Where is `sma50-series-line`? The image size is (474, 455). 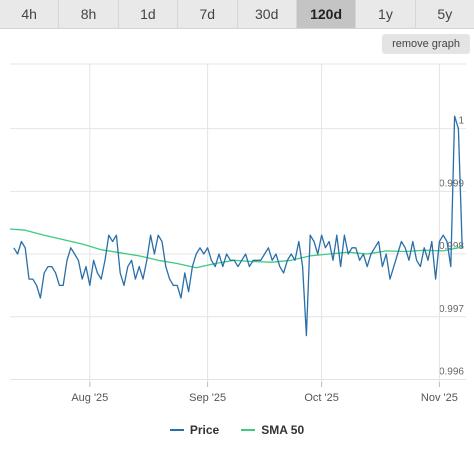 sma50-series-line is located at coordinates (236, 248).